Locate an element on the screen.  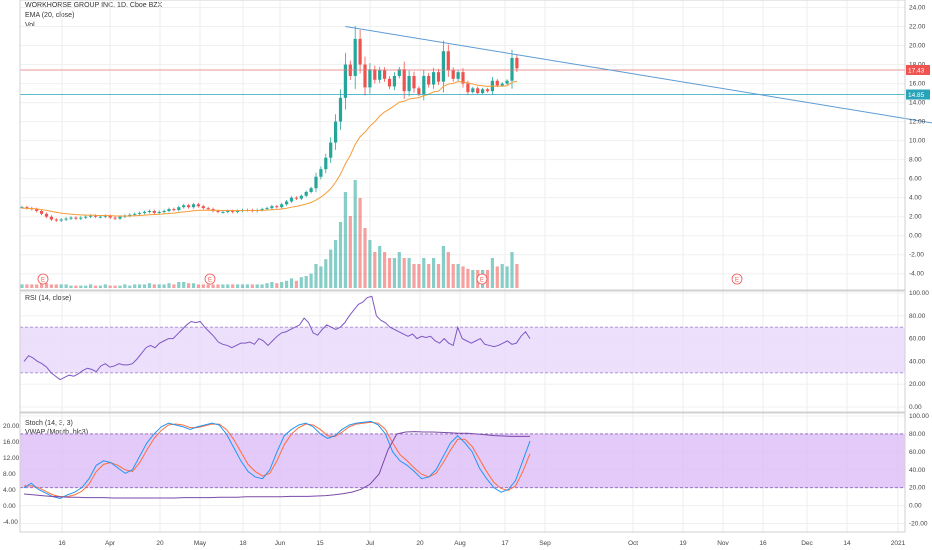
x-tick-label: Sep is located at coordinates (545, 543).